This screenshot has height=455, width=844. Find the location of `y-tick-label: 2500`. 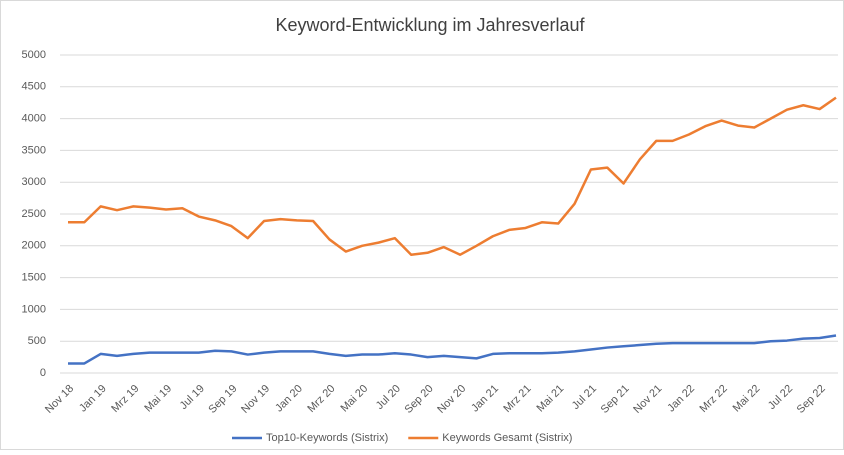

y-tick-label: 2500 is located at coordinates (34, 214).